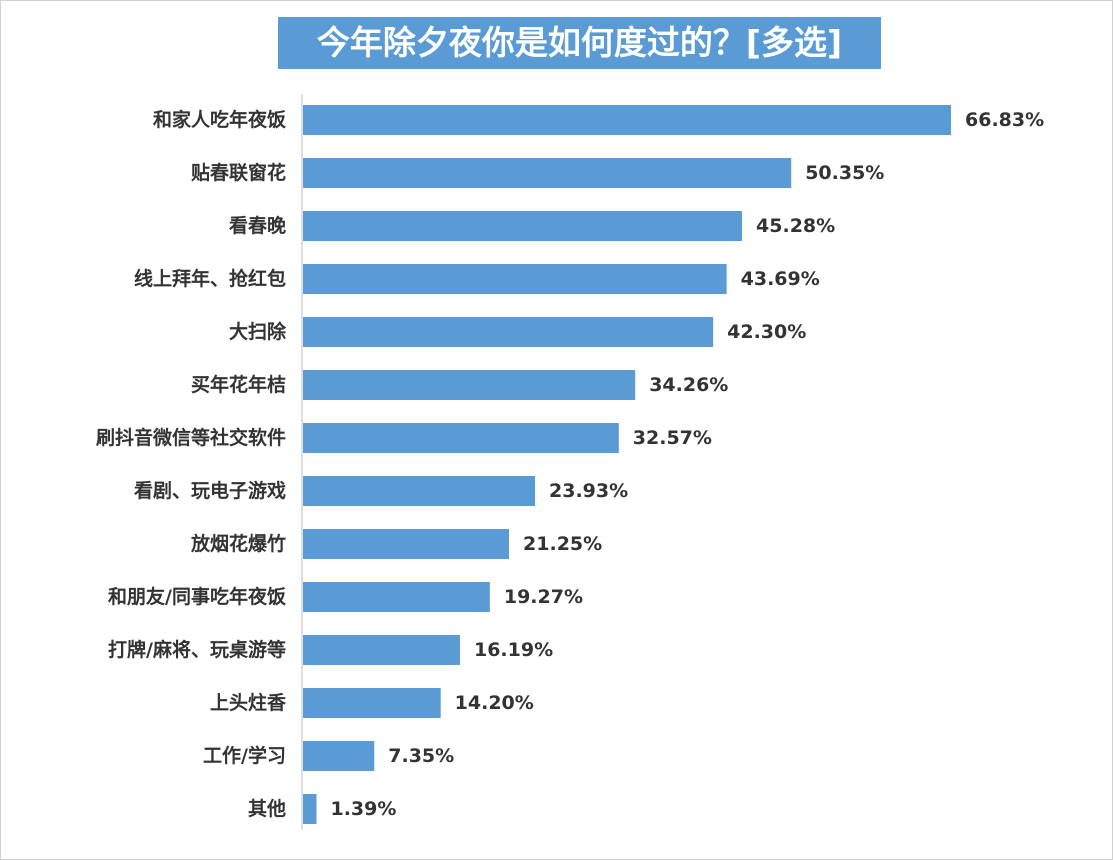  What do you see at coordinates (258, 331) in the screenshot?
I see `category-label: 大扫除` at bounding box center [258, 331].